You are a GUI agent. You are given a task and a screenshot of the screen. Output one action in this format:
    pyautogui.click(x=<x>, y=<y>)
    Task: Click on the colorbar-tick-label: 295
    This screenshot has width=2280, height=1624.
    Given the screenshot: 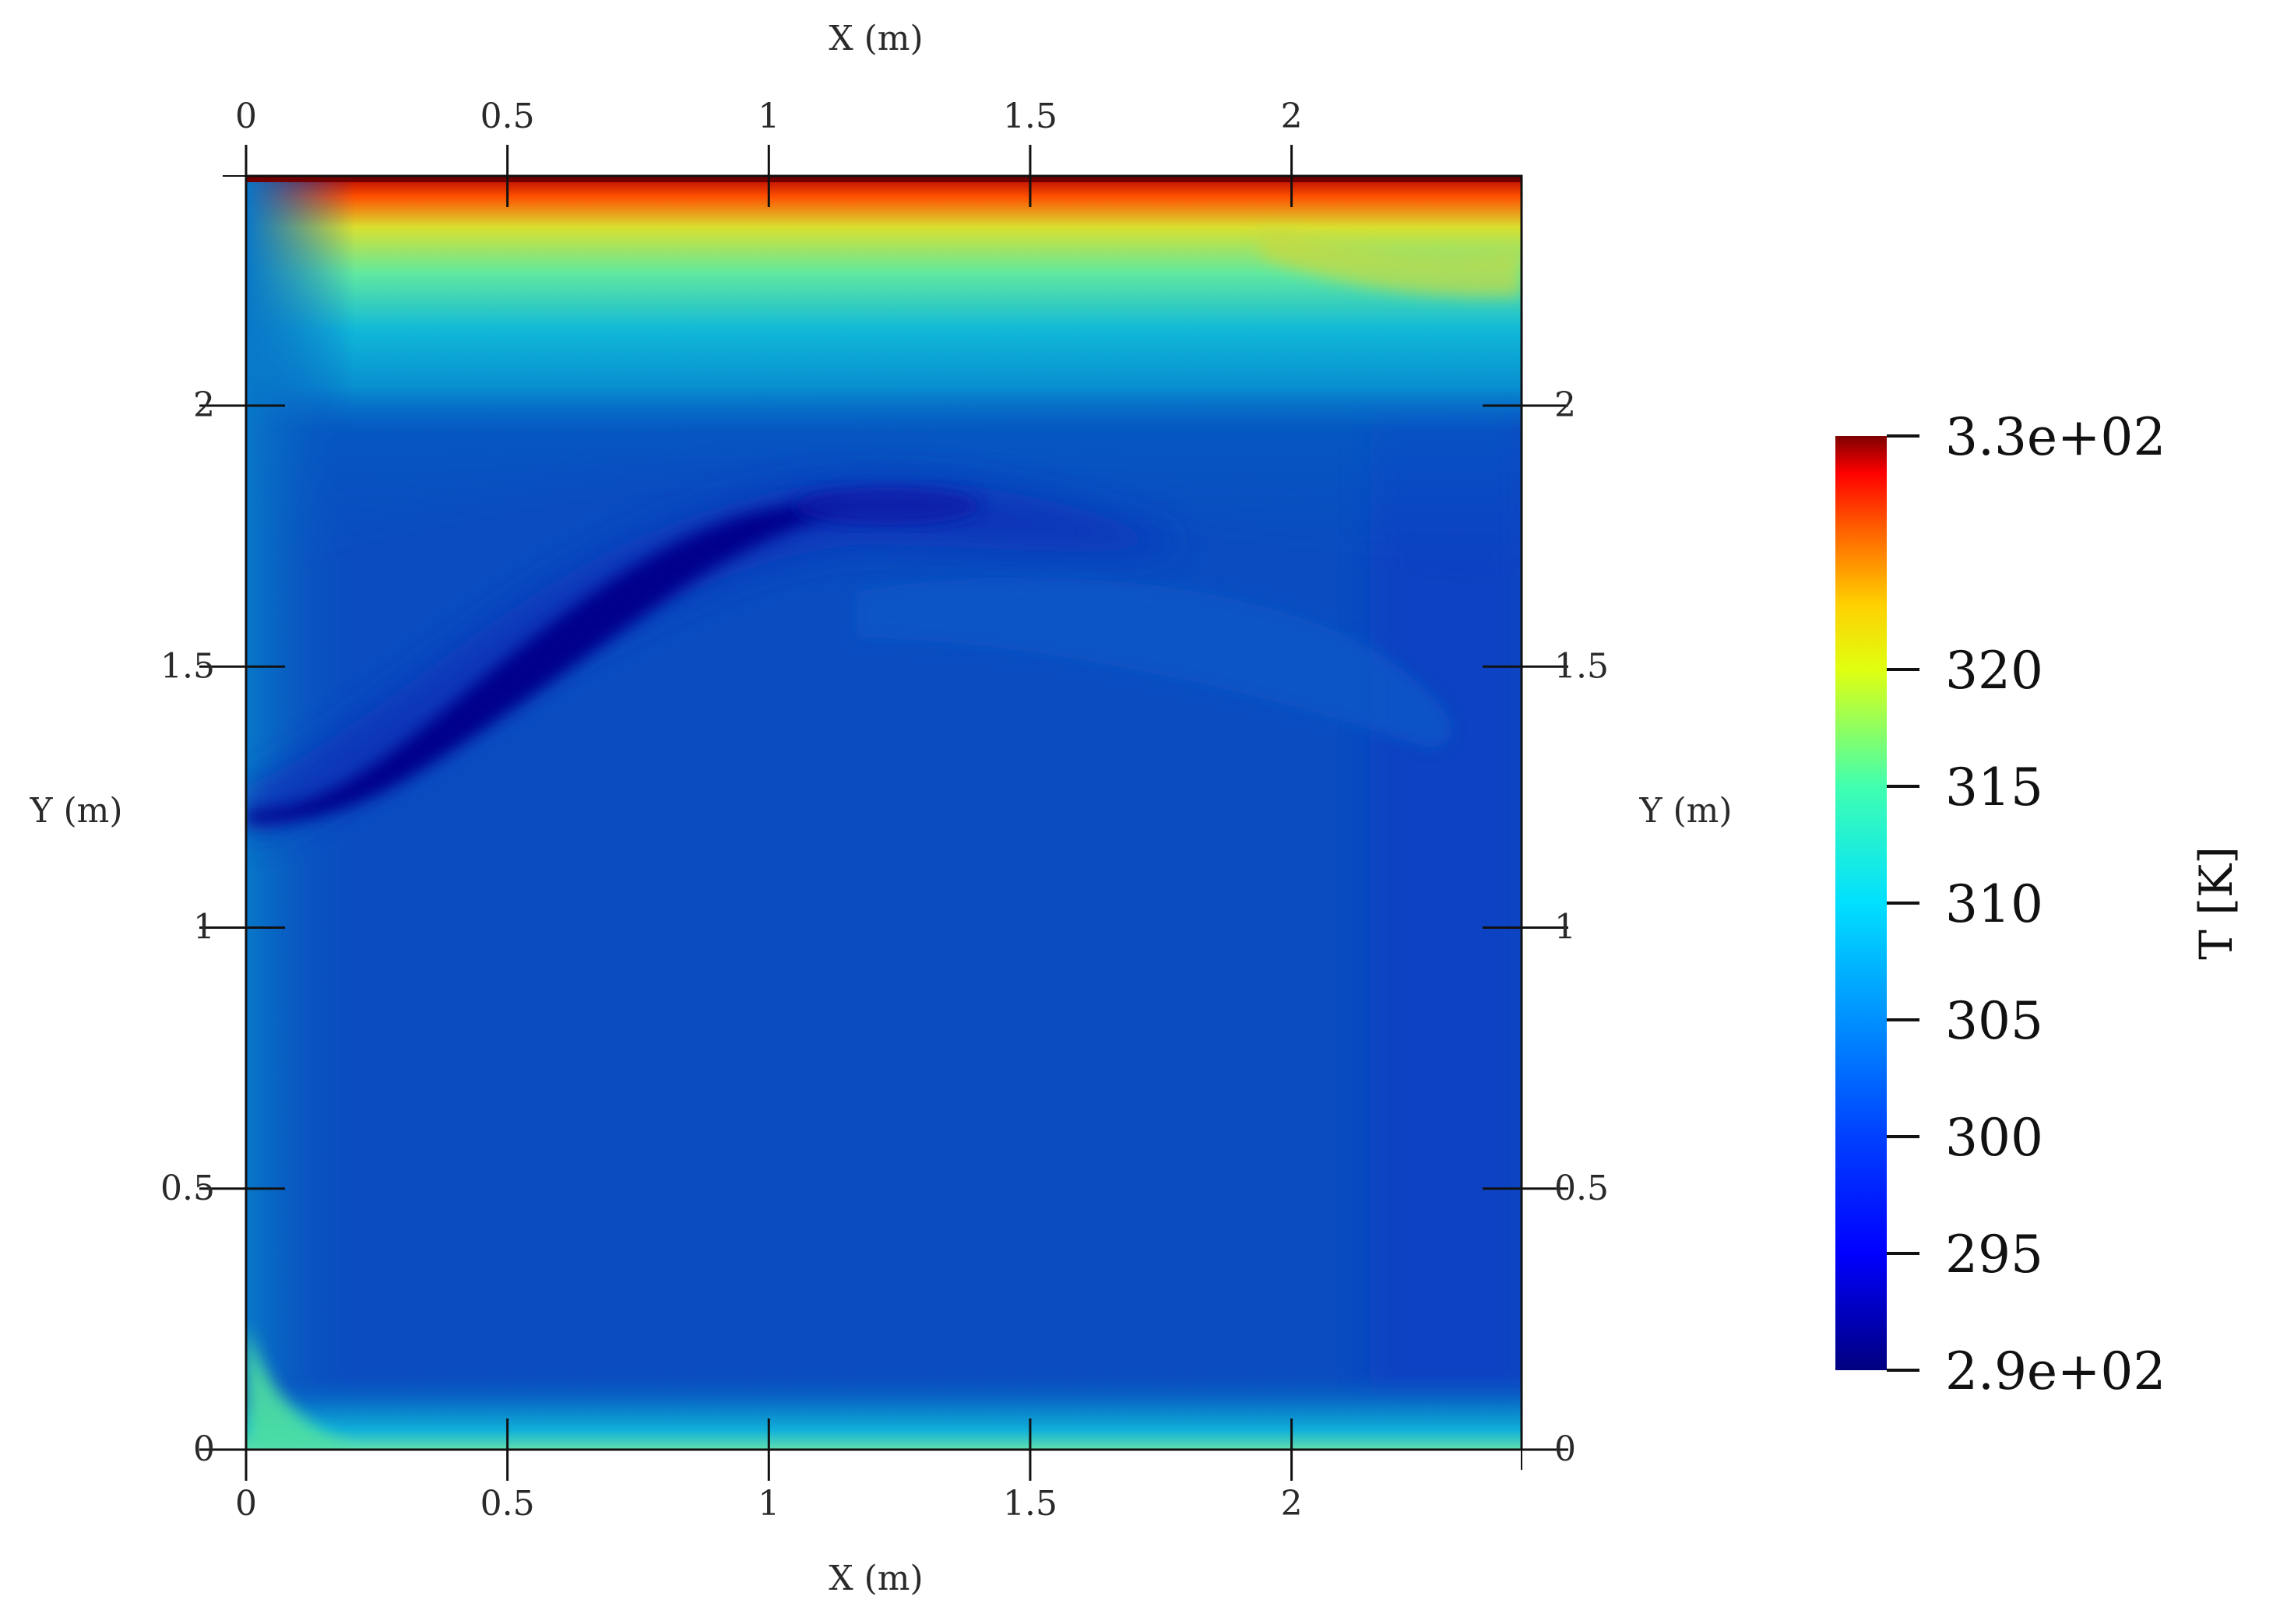 What is the action you would take?
    pyautogui.click(x=1994, y=1255)
    